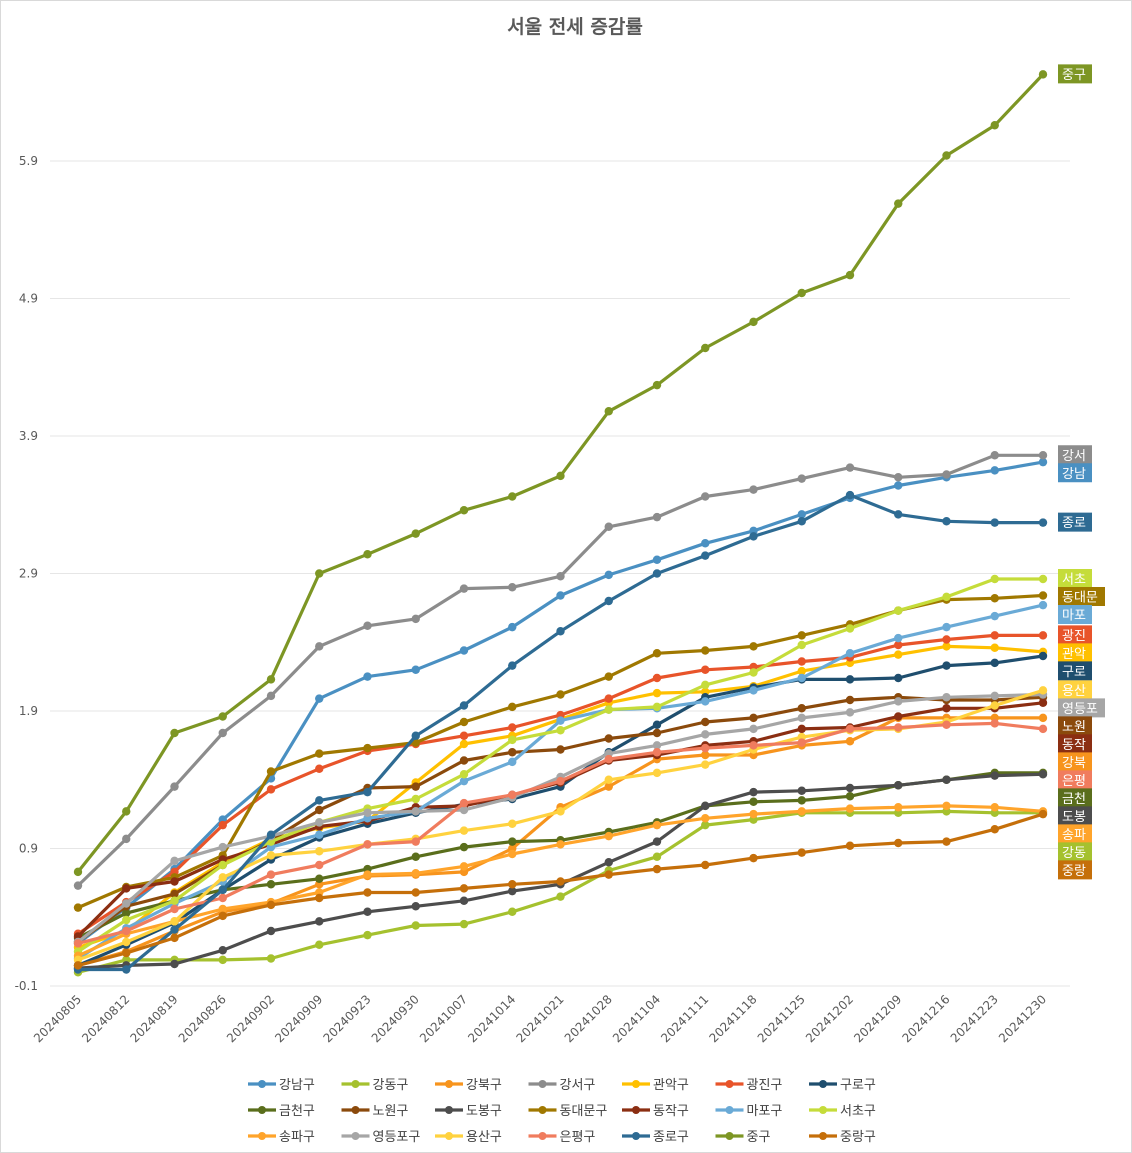  Describe the element at coordinates (1075, 614) in the screenshot. I see `end-label: 마포` at that location.